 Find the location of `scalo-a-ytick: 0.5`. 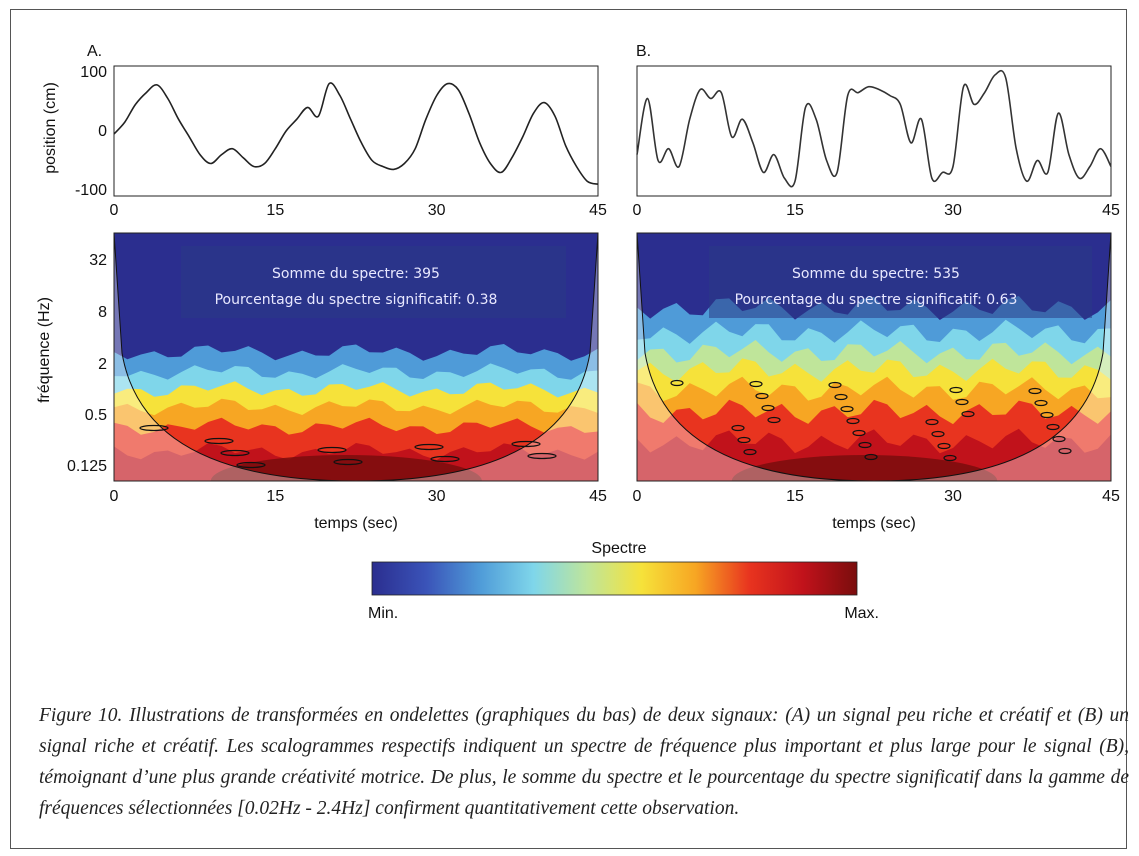

scalo-a-ytick: 0.5 is located at coordinates (96, 415).